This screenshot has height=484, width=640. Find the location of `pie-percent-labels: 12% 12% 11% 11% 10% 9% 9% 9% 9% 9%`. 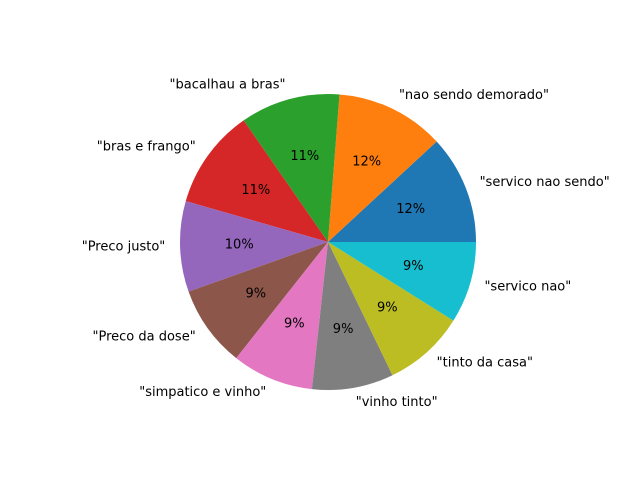

pie-percent-labels: 12% 12% 11% 11% 10% 9% 9% 9% 9% 9% is located at coordinates (325, 243).